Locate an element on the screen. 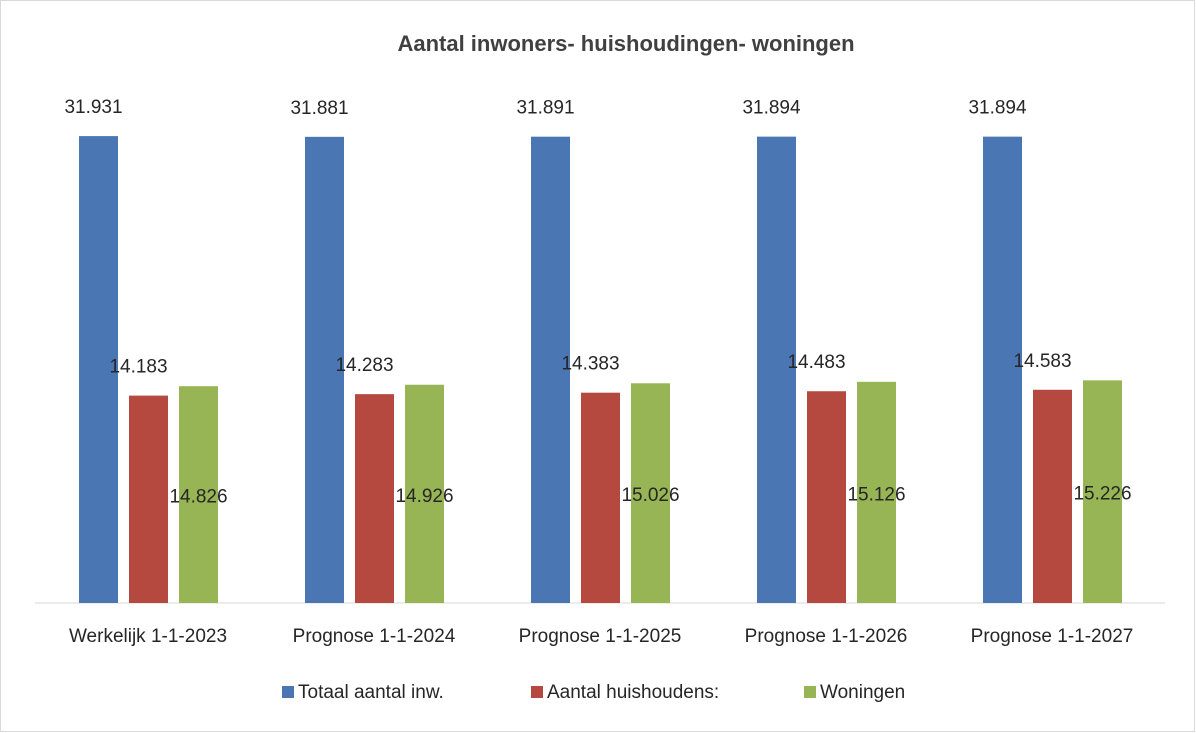 This screenshot has width=1196, height=733. data-label: 31.931 is located at coordinates (93, 107).